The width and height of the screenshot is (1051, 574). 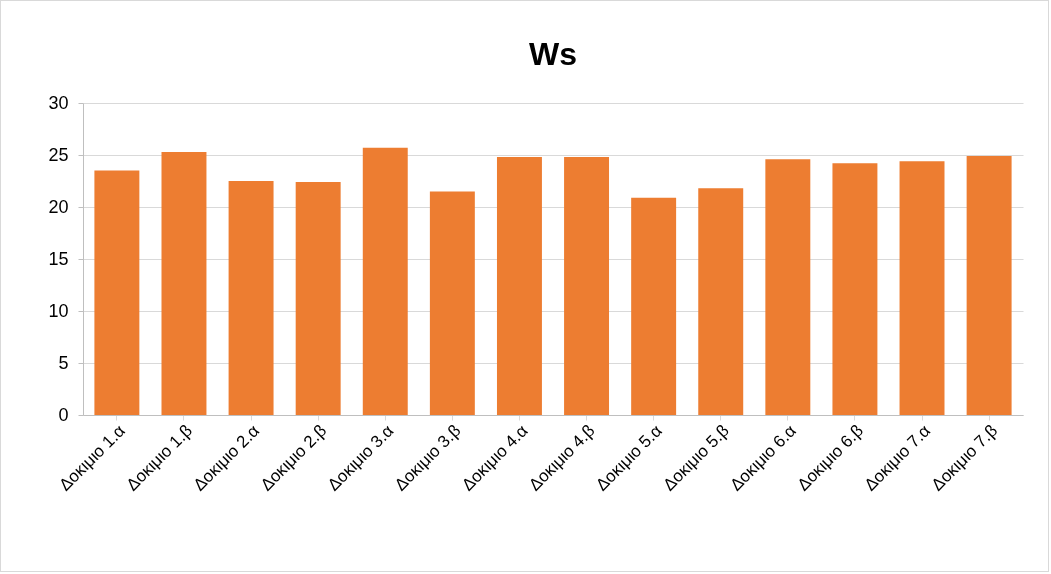 What do you see at coordinates (58, 102) in the screenshot?
I see `y-tick-label: 30` at bounding box center [58, 102].